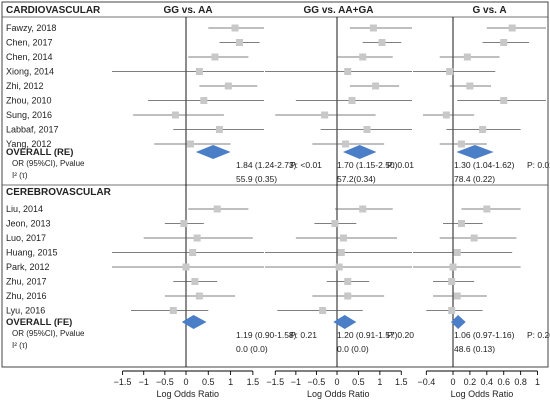 The width and height of the screenshot is (550, 410). What do you see at coordinates (474, 179) in the screenshot?
I see `overall-i2-text: 78.4 (0.22)` at bounding box center [474, 179].